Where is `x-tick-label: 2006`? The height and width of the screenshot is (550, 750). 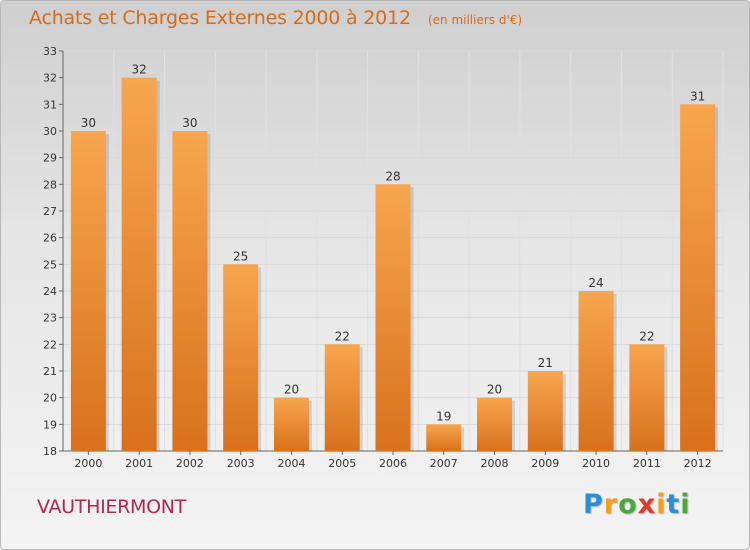 x-tick-label: 2006 is located at coordinates (393, 463).